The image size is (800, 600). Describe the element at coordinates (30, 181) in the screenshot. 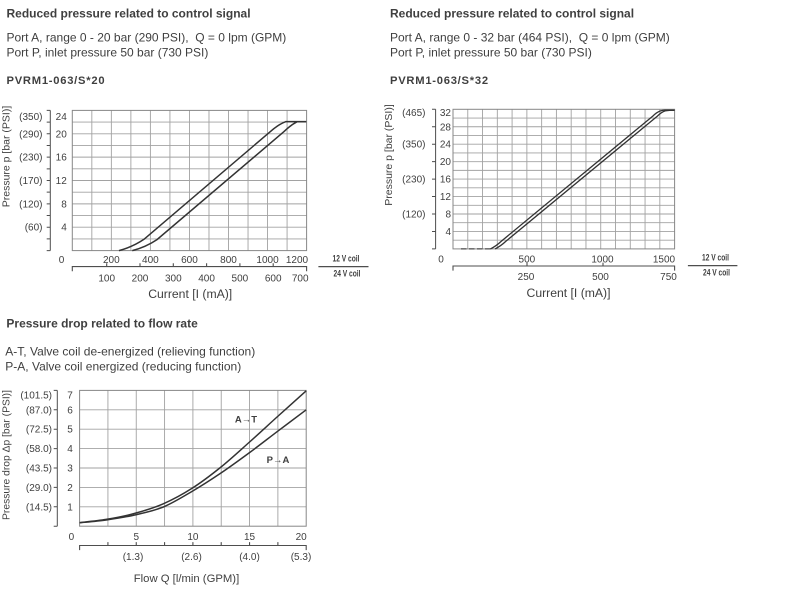

I see `svg-text: (170)` at that location.